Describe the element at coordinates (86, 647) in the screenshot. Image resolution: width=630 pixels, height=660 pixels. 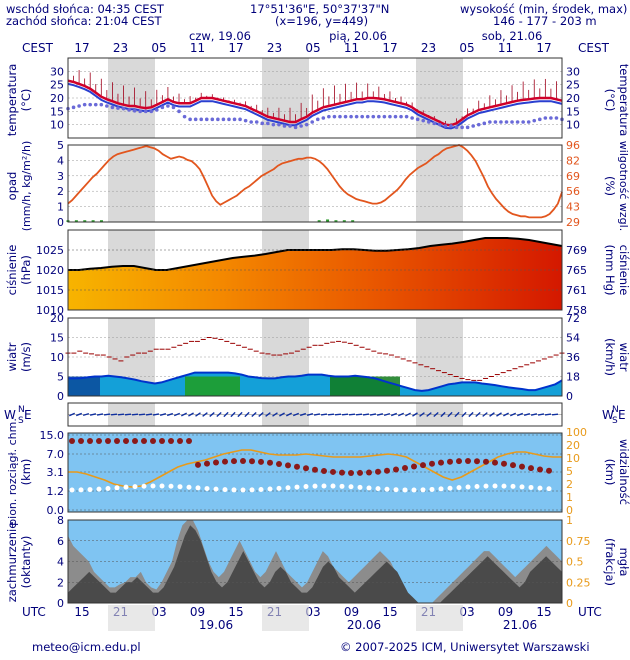
I see `footer-email: meteo@icm.edu.pl` at that location.